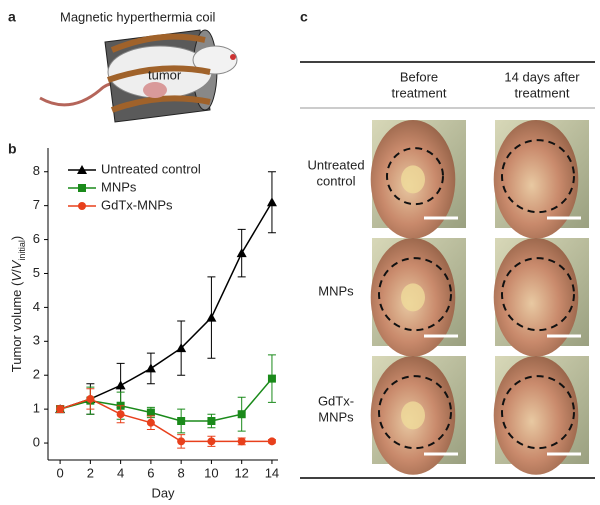 The image size is (600, 505). I want to click on panel-label: b, so click(12, 149).